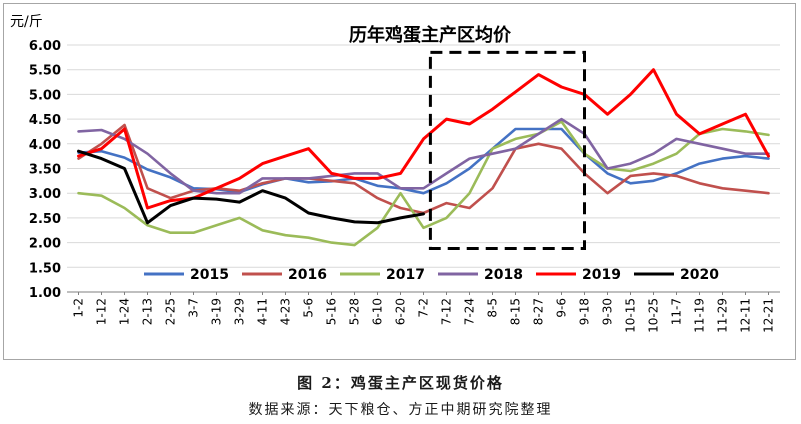 This screenshot has height=424, width=801. What do you see at coordinates (585, 311) in the screenshot?
I see `x-tick-label: 9-18` at bounding box center [585, 311].